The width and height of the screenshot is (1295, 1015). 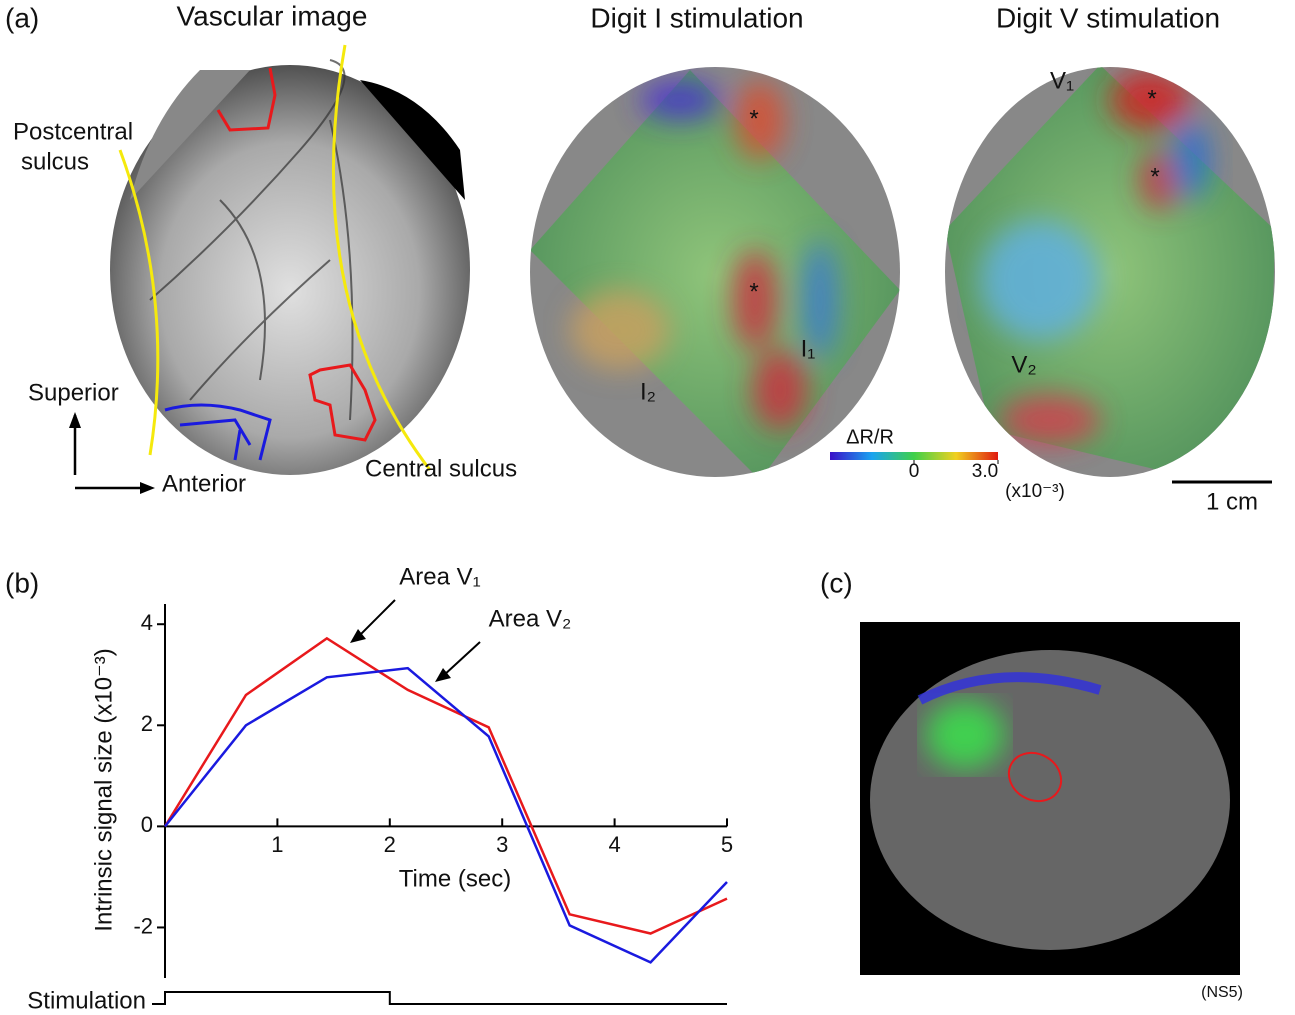 I want to click on colorbar-tick-label: 0, so click(x=914, y=471).